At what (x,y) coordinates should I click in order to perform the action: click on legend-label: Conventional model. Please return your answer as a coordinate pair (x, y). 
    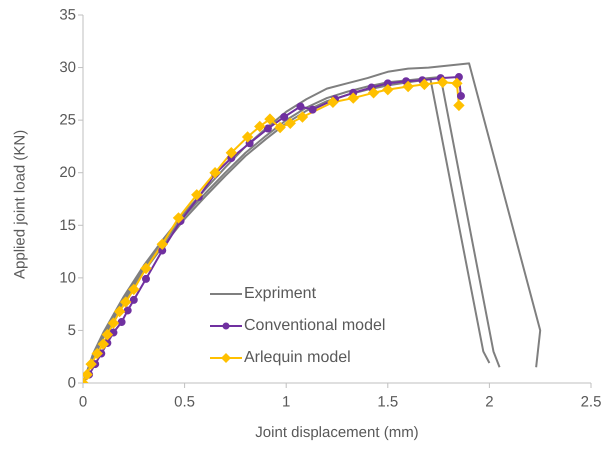
    Looking at the image, I should click on (315, 326).